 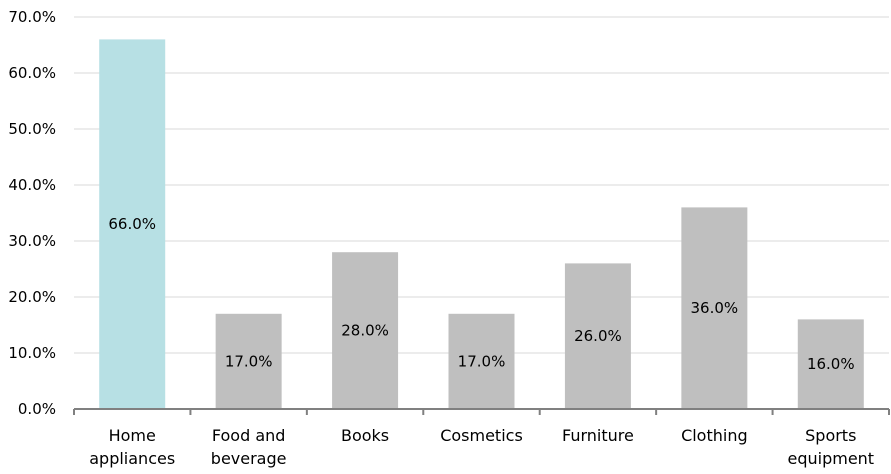 What do you see at coordinates (32, 129) in the screenshot?
I see `y-tick-label: 50.0%` at bounding box center [32, 129].